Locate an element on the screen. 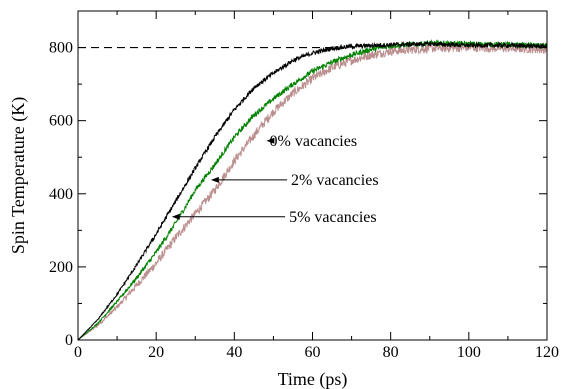 The height and width of the screenshot is (389, 570). x-tick-label: 100 is located at coordinates (469, 352).